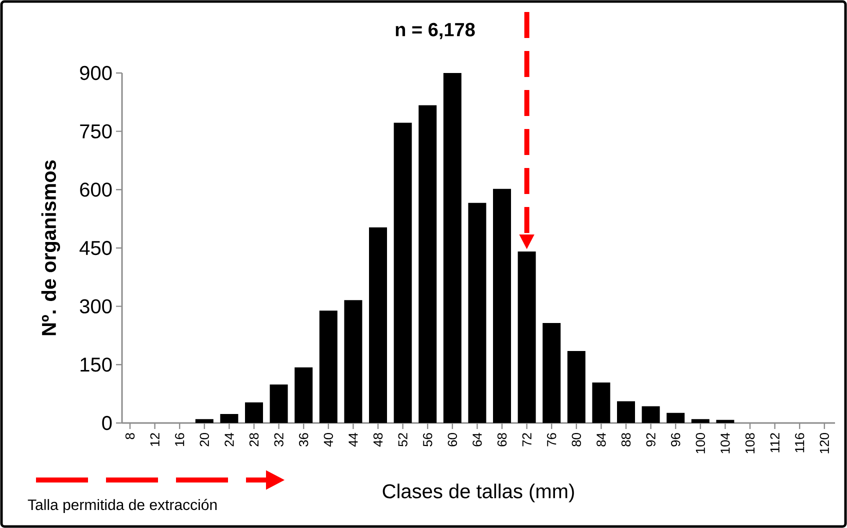 Image resolution: width=847 pixels, height=528 pixels. I want to click on x-tick-label: 92, so click(651, 439).